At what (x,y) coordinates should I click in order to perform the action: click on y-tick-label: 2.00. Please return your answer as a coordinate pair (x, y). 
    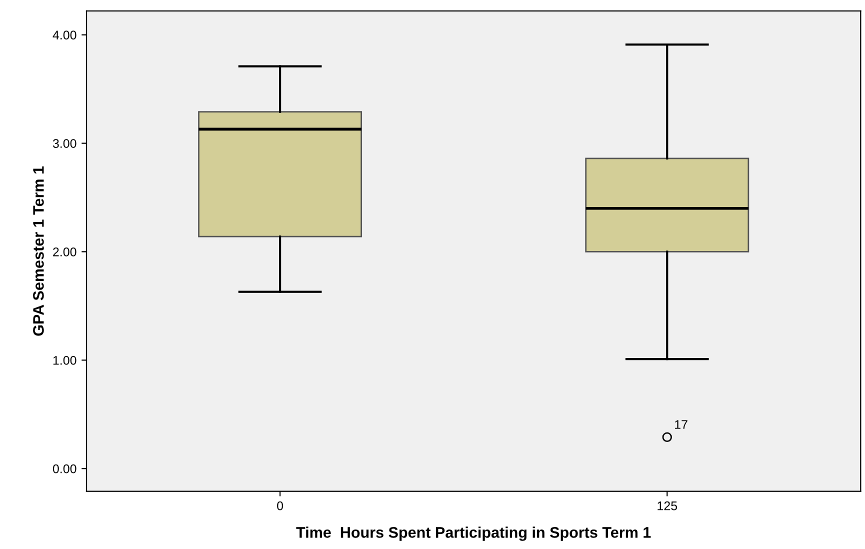
    Looking at the image, I should click on (64, 252).